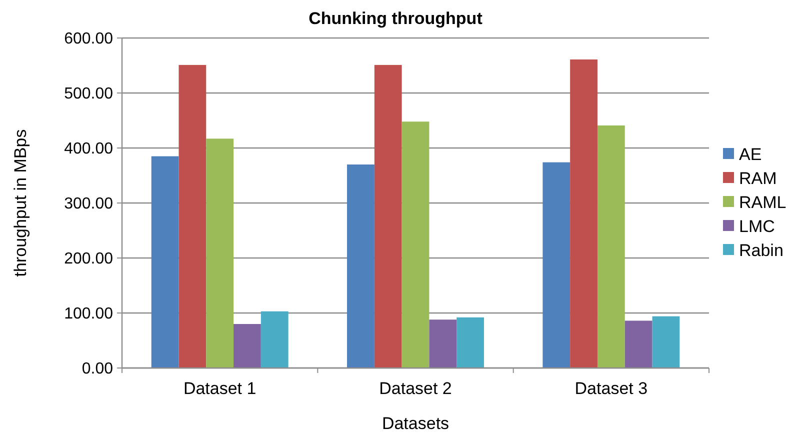 Image resolution: width=799 pixels, height=443 pixels. I want to click on y-tick-label: 600.00, so click(89, 39).